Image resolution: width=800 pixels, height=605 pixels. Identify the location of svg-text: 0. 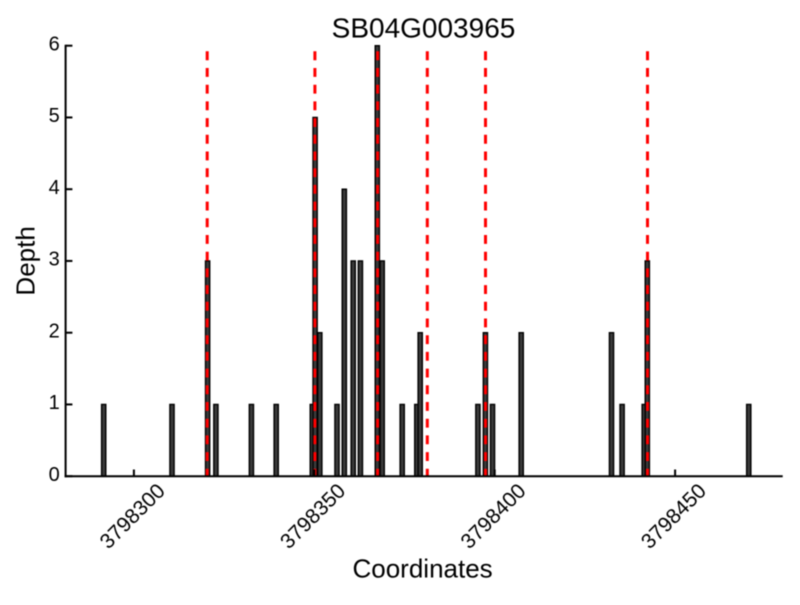
(54, 475).